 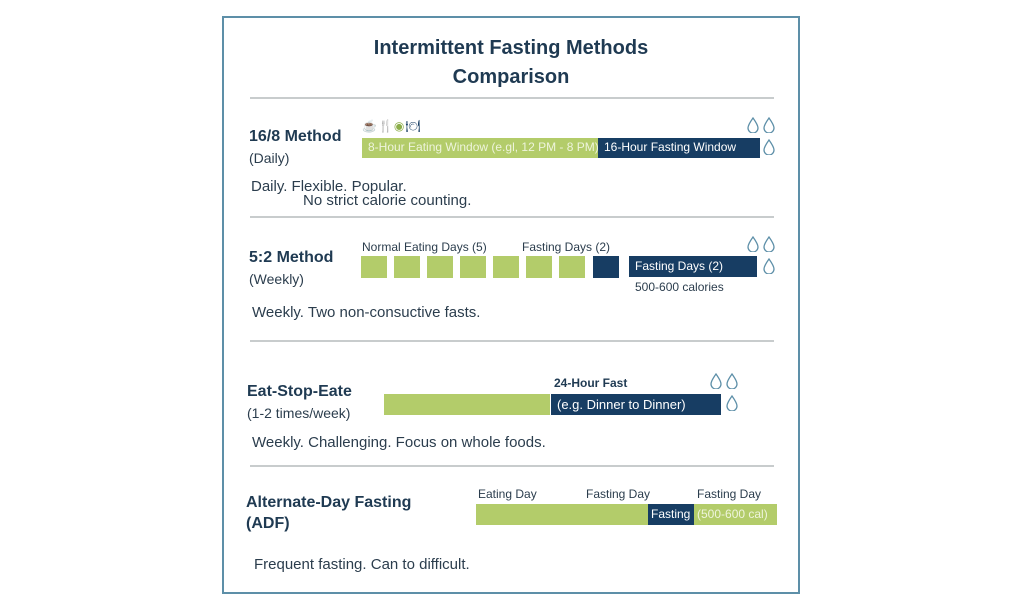 What do you see at coordinates (693, 266) in the screenshot?
I see `fasting-days-box: Fasting Days (2)` at bounding box center [693, 266].